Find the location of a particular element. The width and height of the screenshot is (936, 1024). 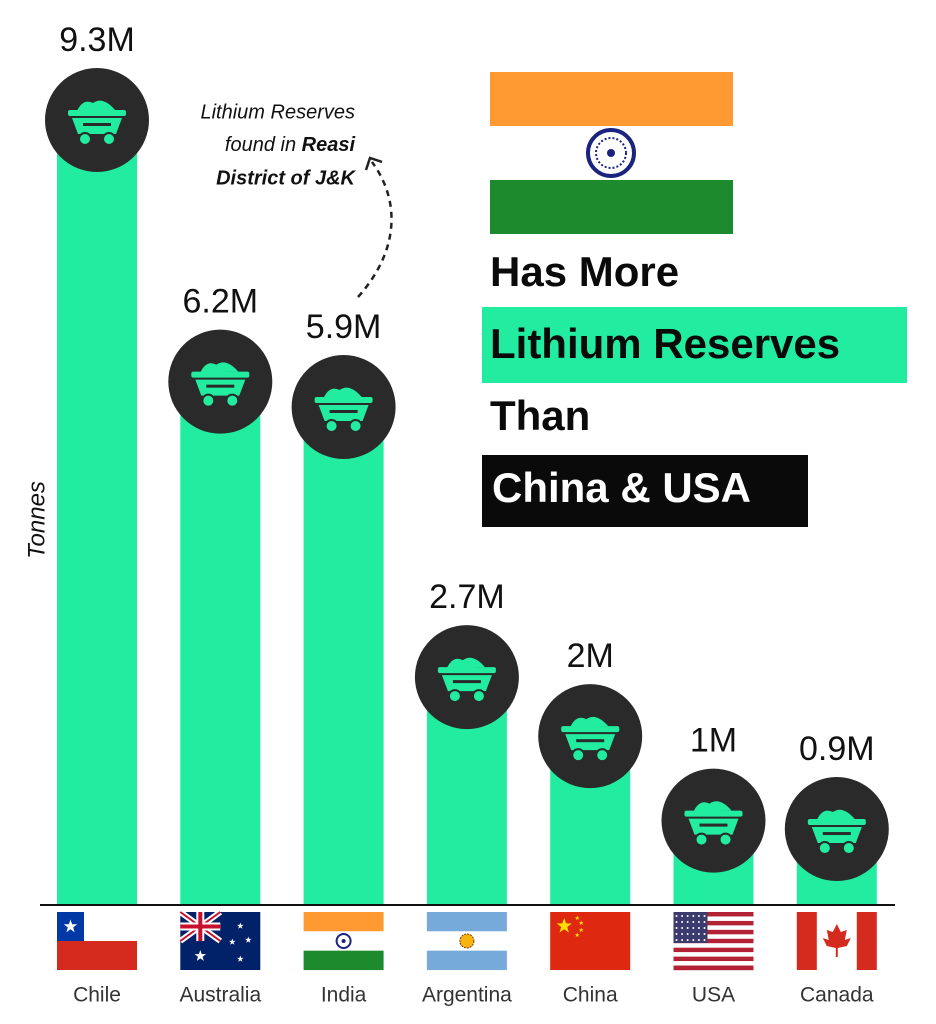

annotation-text: Reasi is located at coordinates (329, 145).